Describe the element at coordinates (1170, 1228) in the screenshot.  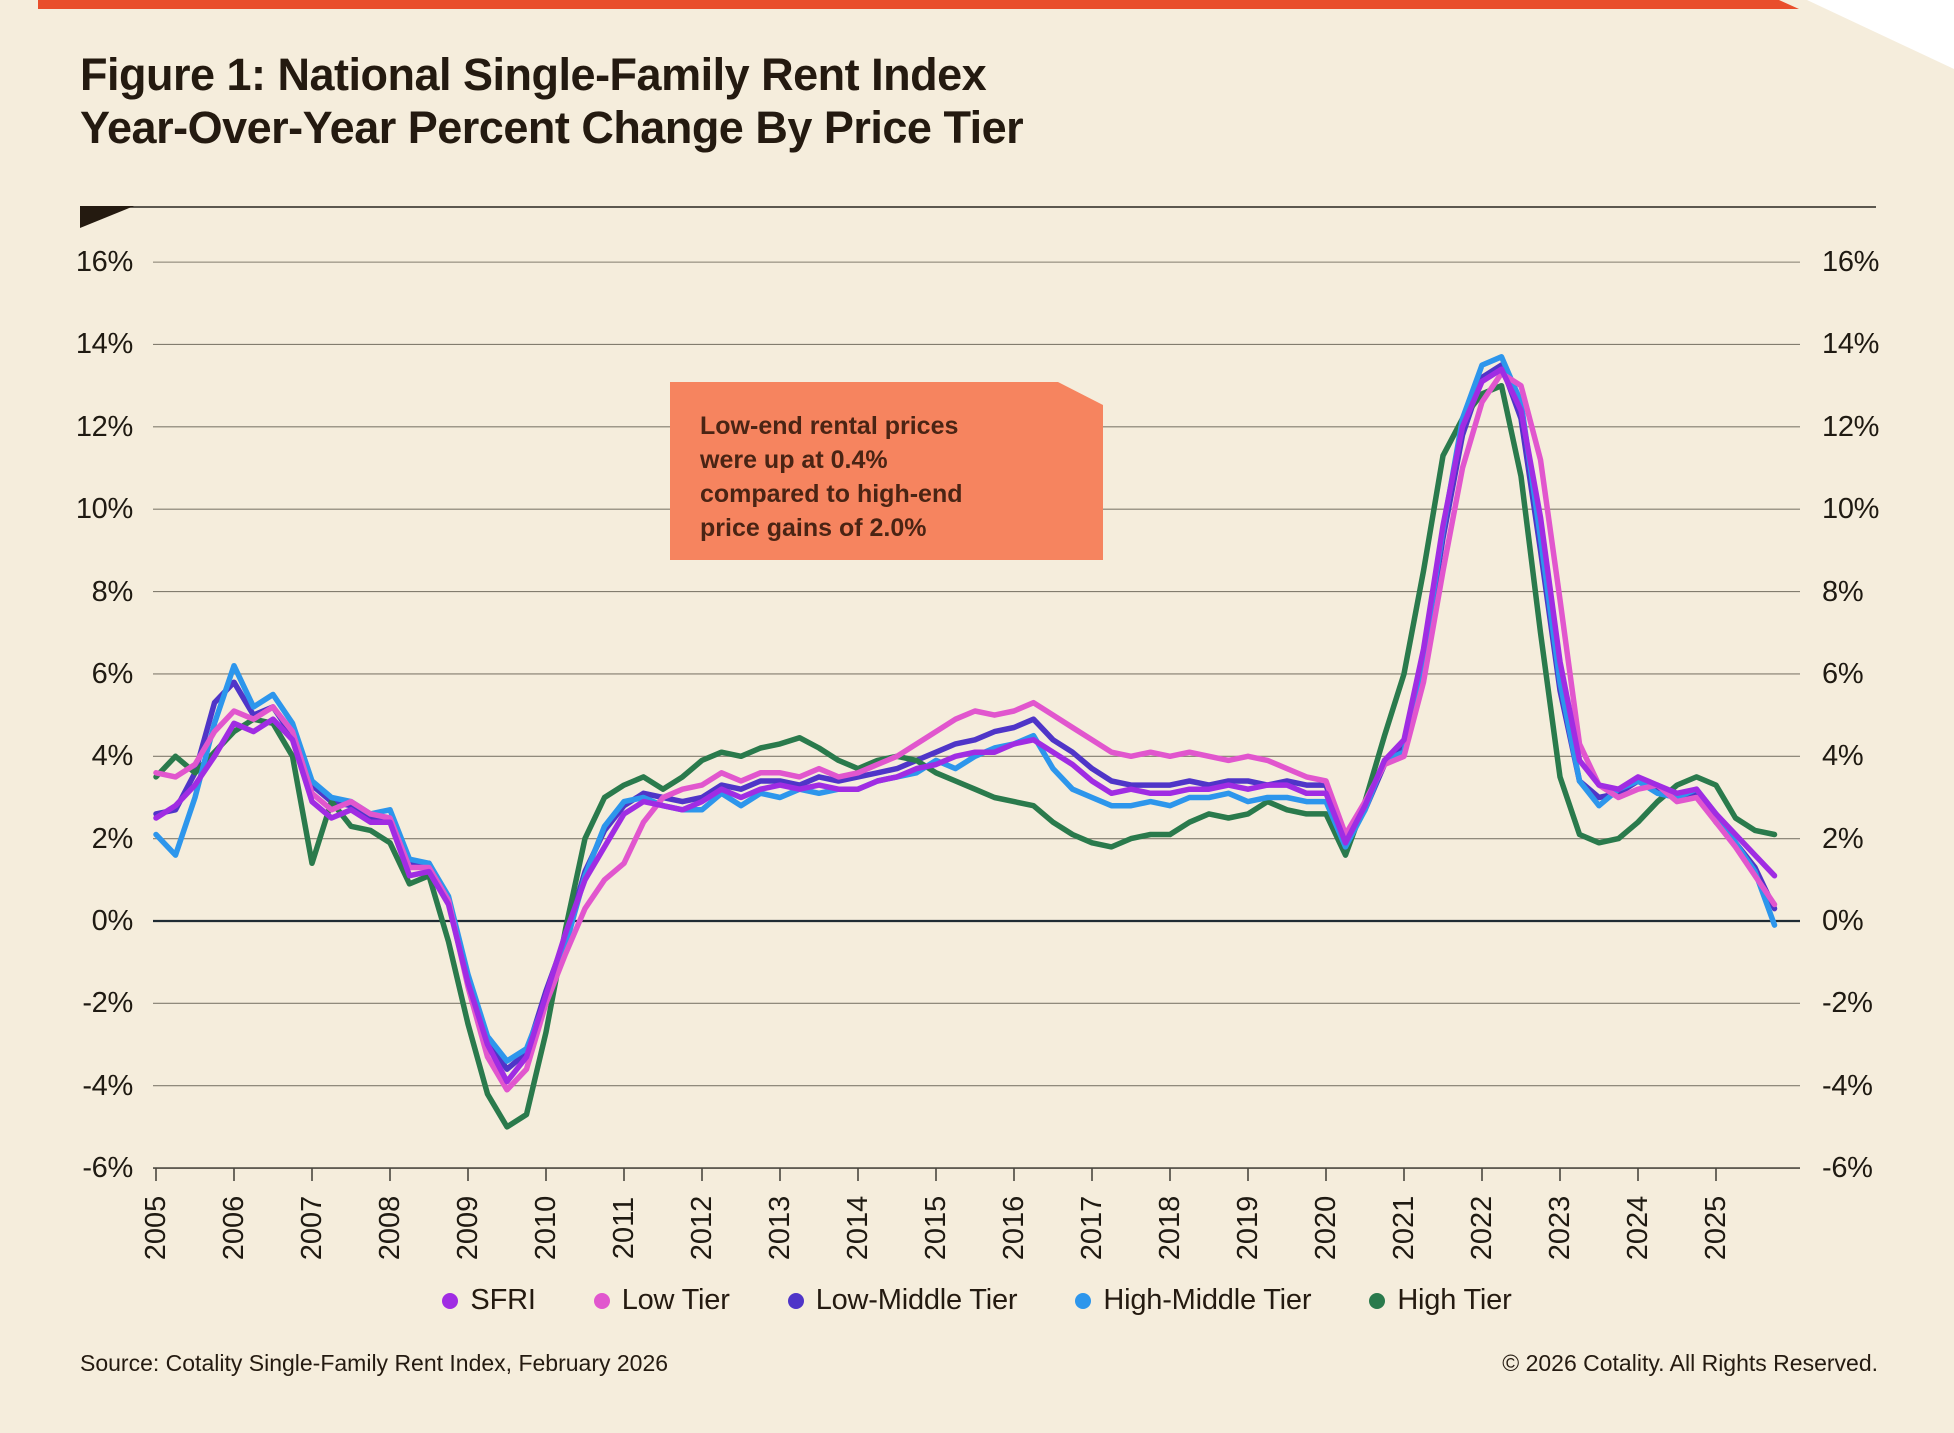
I see `x-tick-label: 2018` at that location.